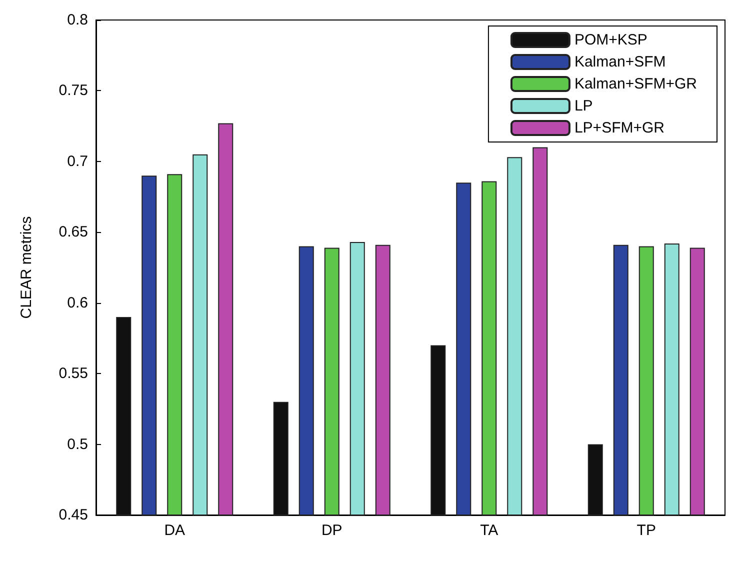 Image resolution: width=743 pixels, height=570 pixels. Describe the element at coordinates (77, 303) in the screenshot. I see `y-tick-label: 0.6` at that location.